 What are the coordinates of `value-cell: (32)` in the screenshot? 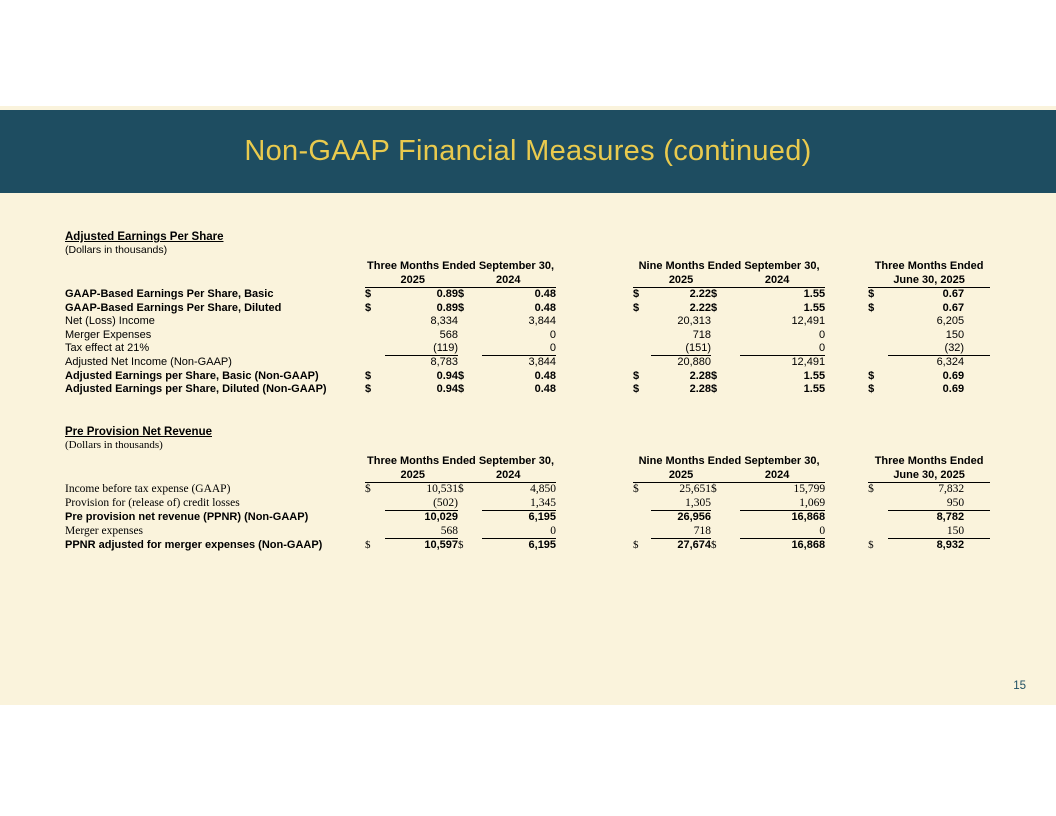 It's located at (939, 348).